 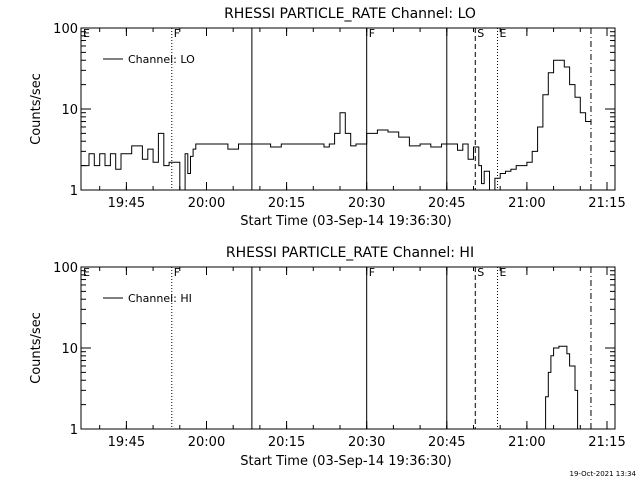 I want to click on legend: Channel: LO, so click(x=149, y=59).